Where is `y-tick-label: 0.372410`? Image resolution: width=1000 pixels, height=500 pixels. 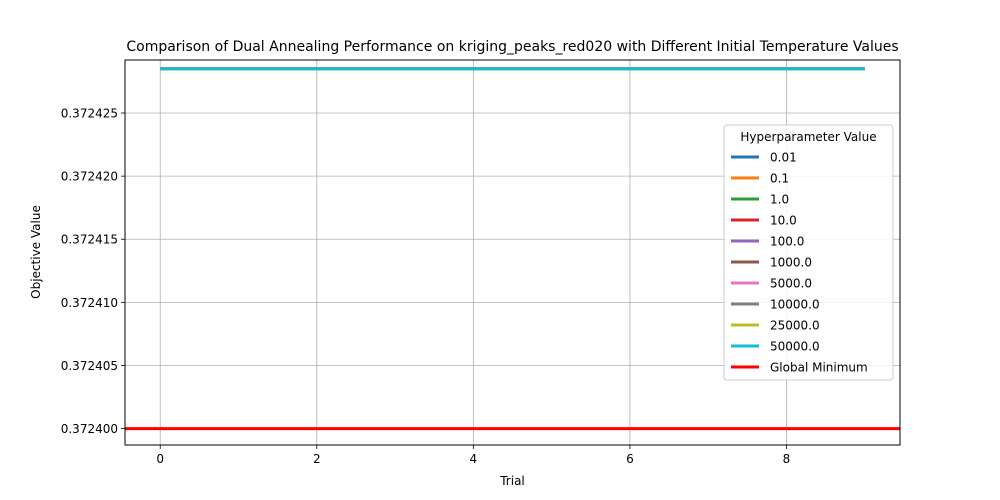 y-tick-label: 0.372410 is located at coordinates (89, 303).